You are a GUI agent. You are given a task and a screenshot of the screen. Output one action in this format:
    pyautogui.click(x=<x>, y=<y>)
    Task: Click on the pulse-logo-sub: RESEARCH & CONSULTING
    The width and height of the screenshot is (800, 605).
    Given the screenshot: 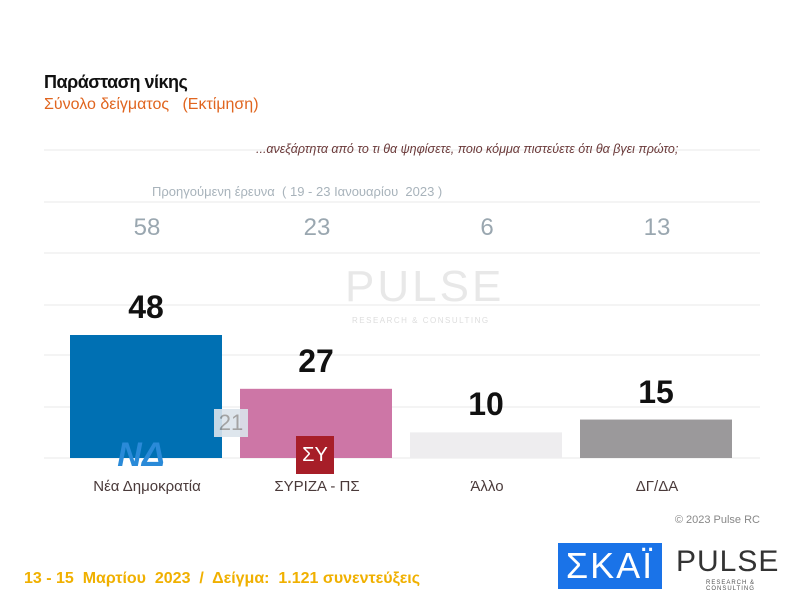 What is the action you would take?
    pyautogui.click(x=731, y=586)
    